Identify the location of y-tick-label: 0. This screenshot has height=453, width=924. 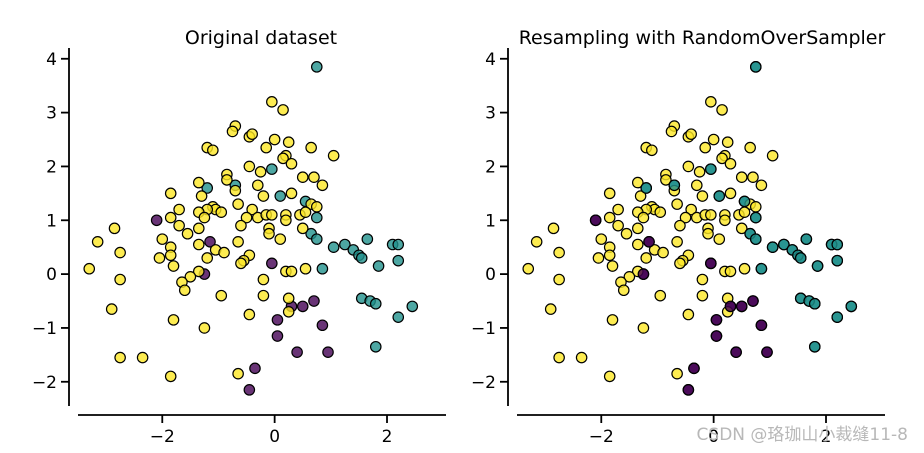
(490, 275).